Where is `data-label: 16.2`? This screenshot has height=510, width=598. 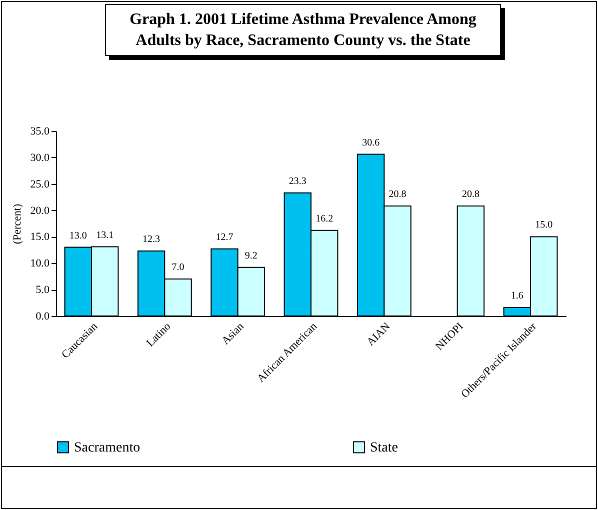
data-label: 16.2 is located at coordinates (325, 218).